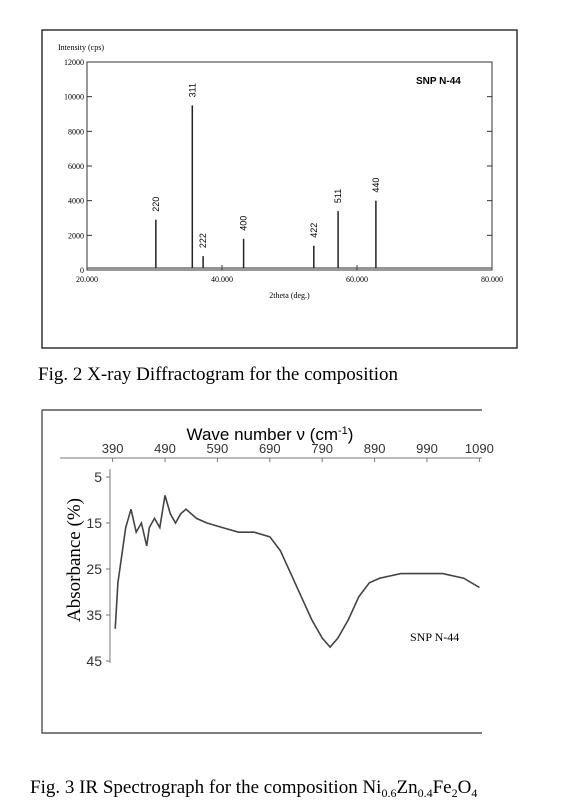 The width and height of the screenshot is (571, 800). What do you see at coordinates (376, 185) in the screenshot?
I see `peak-label: 440` at bounding box center [376, 185].